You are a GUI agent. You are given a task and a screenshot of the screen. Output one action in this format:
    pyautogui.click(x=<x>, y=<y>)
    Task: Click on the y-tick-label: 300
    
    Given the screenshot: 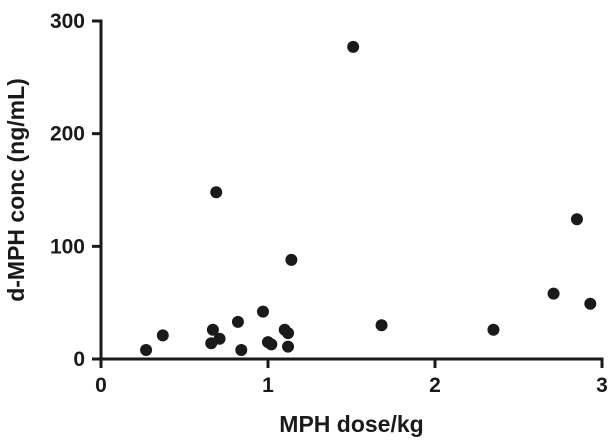 What is the action you would take?
    pyautogui.click(x=67, y=21)
    